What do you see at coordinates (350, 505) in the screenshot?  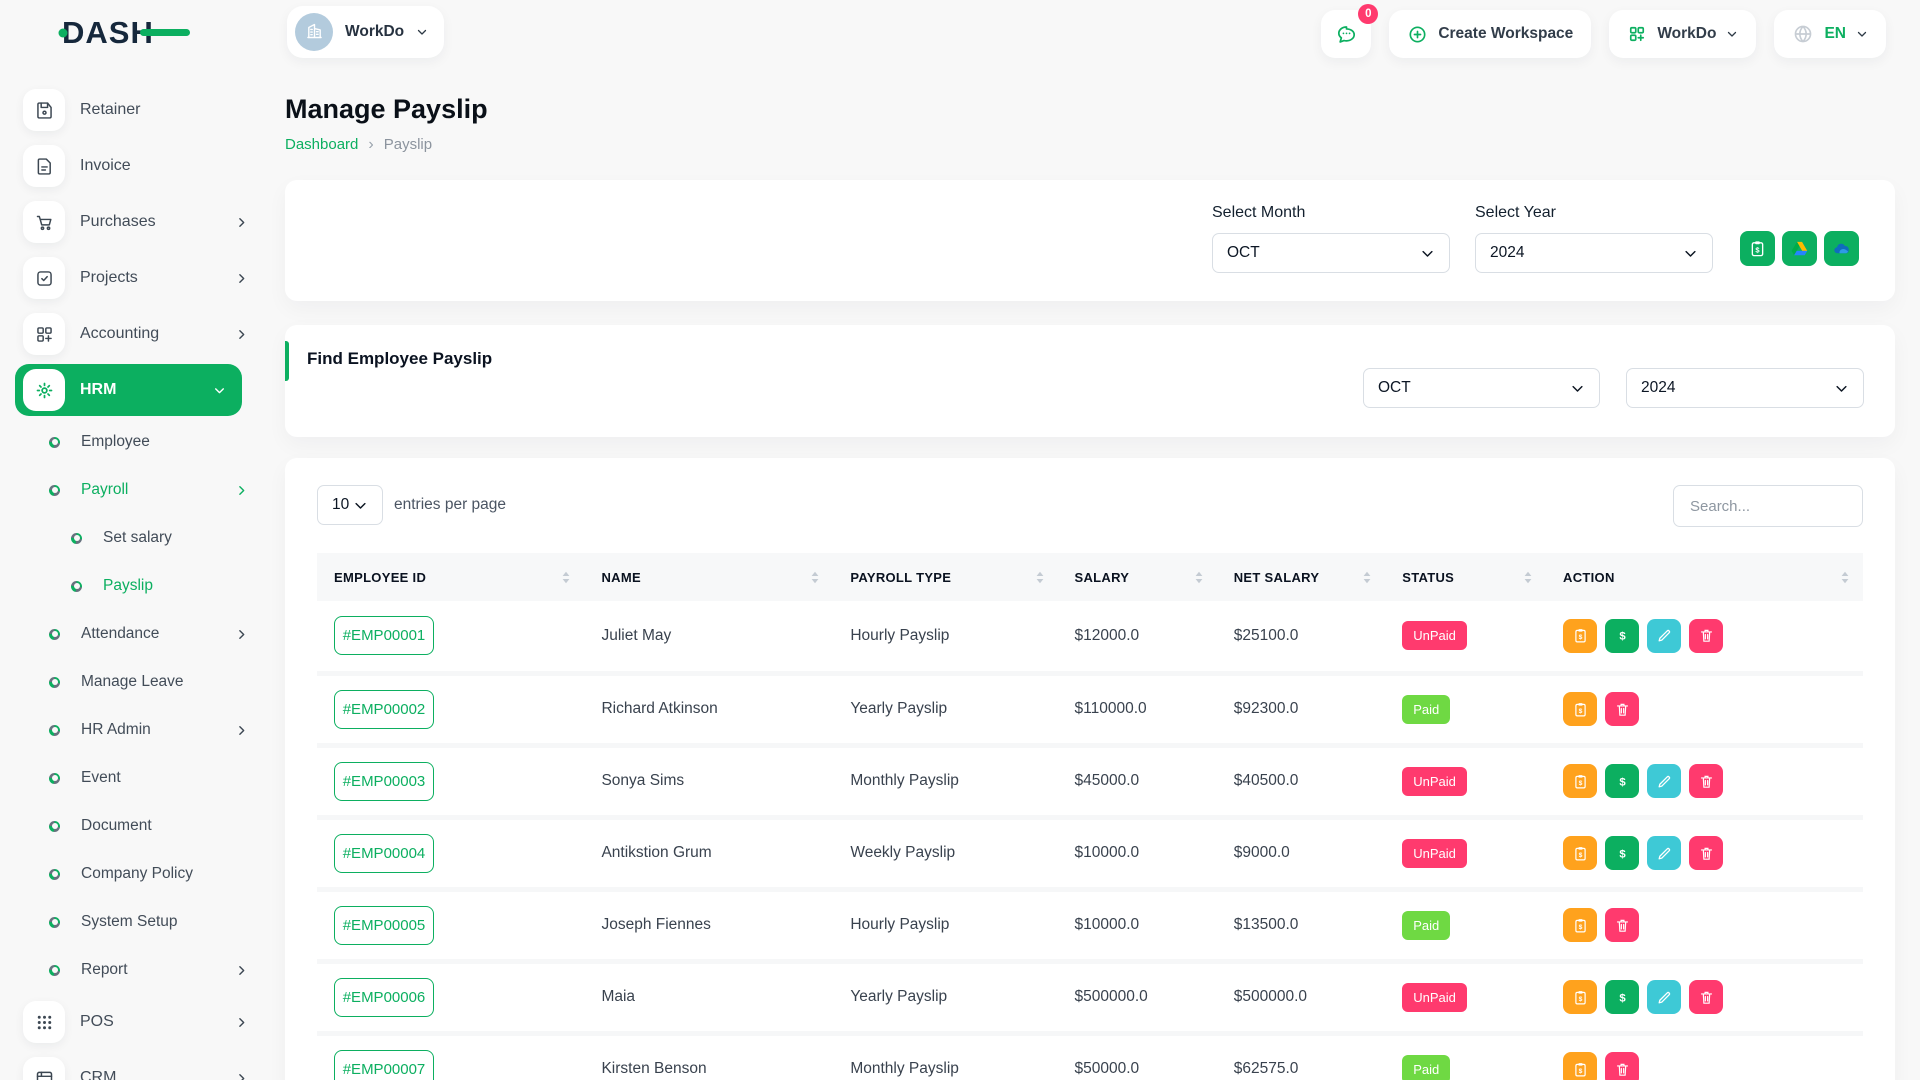 I see `page-size-select: 10` at bounding box center [350, 505].